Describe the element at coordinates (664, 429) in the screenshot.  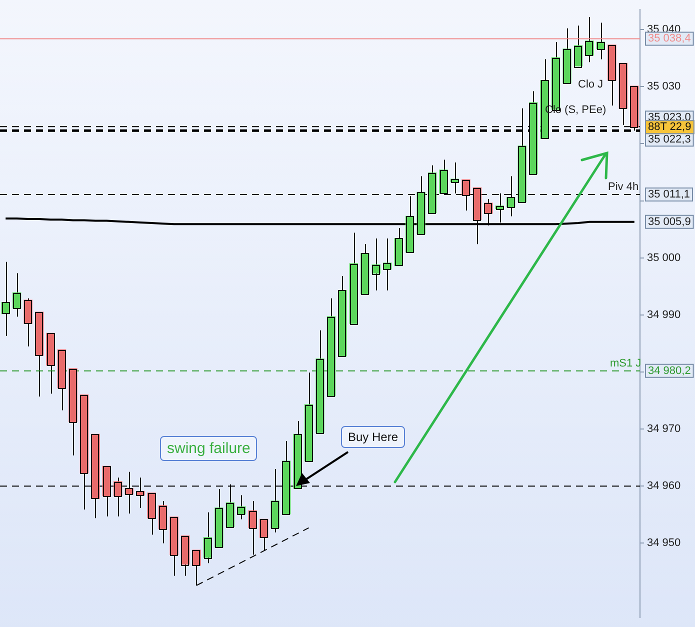
I see `y-tick-label: 34 970` at that location.